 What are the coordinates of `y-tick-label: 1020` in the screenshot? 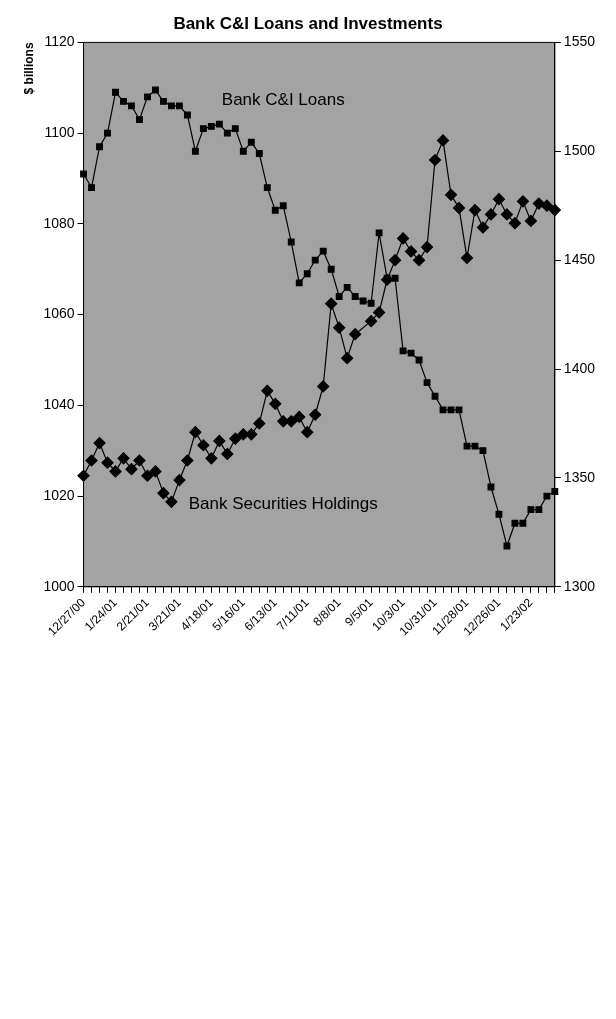 It's located at (59, 494).